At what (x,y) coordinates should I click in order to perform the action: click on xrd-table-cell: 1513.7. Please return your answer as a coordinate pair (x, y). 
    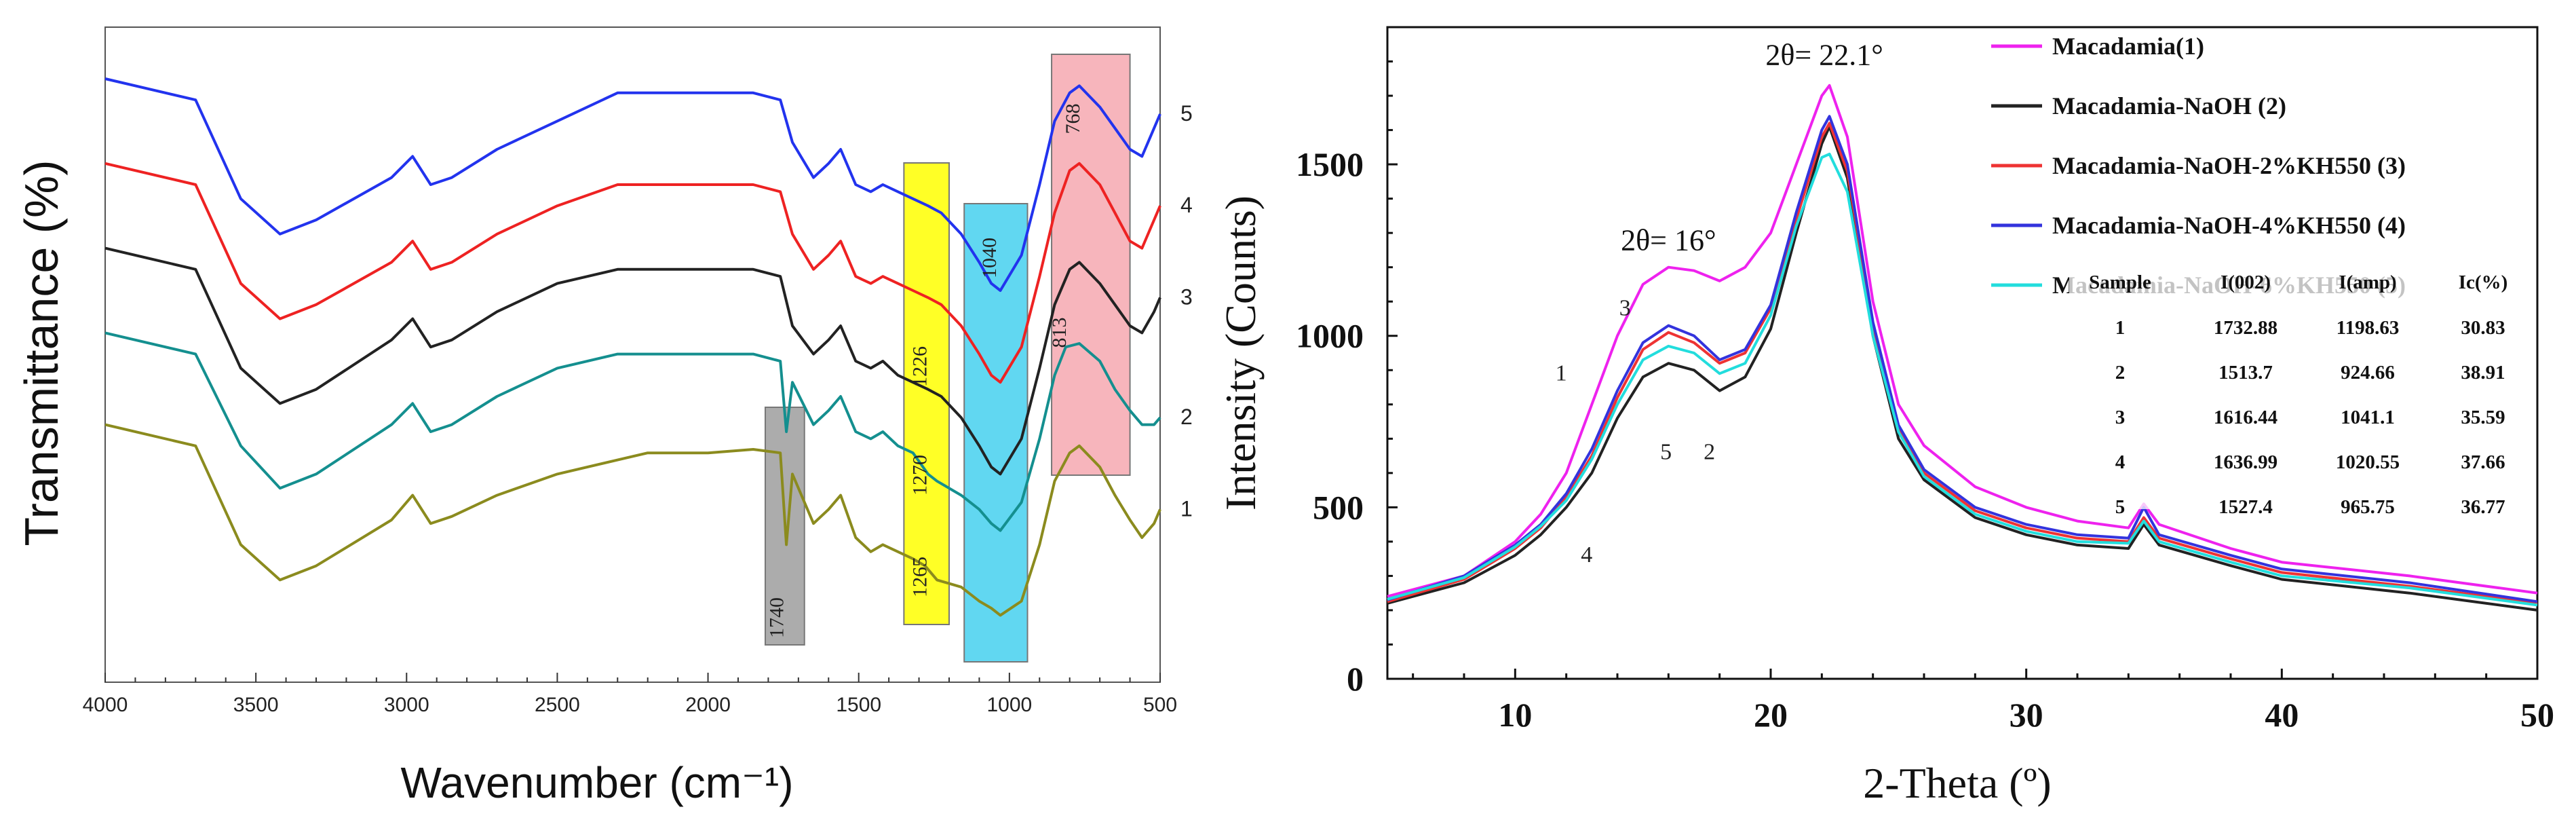
    Looking at the image, I should click on (2245, 373).